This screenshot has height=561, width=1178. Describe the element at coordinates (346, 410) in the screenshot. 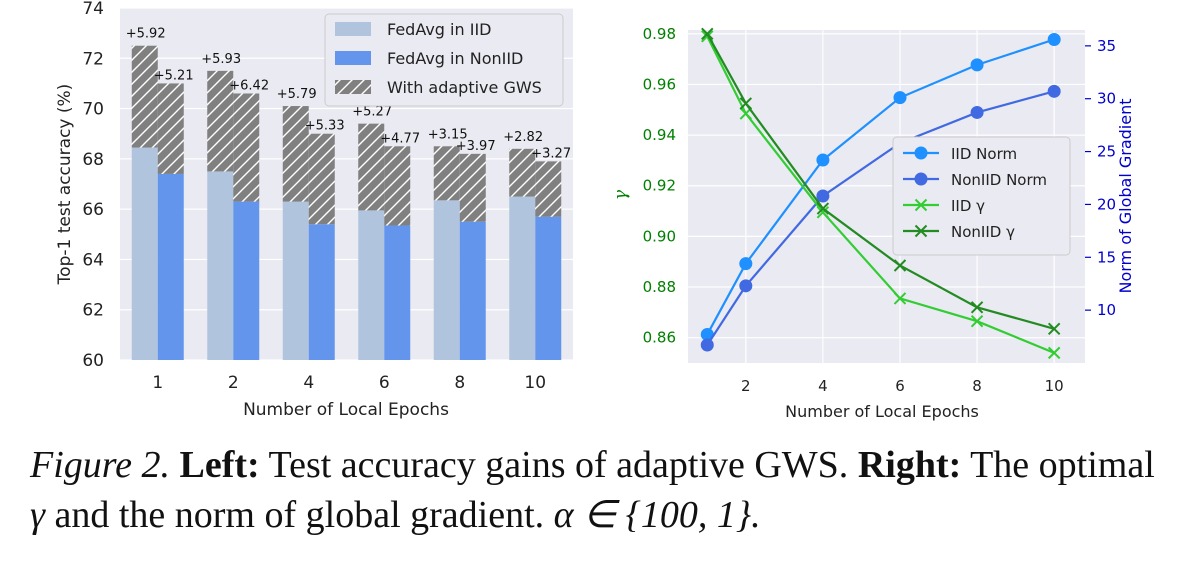

I see `left-x-axis-label: Number of Local Epochs` at that location.